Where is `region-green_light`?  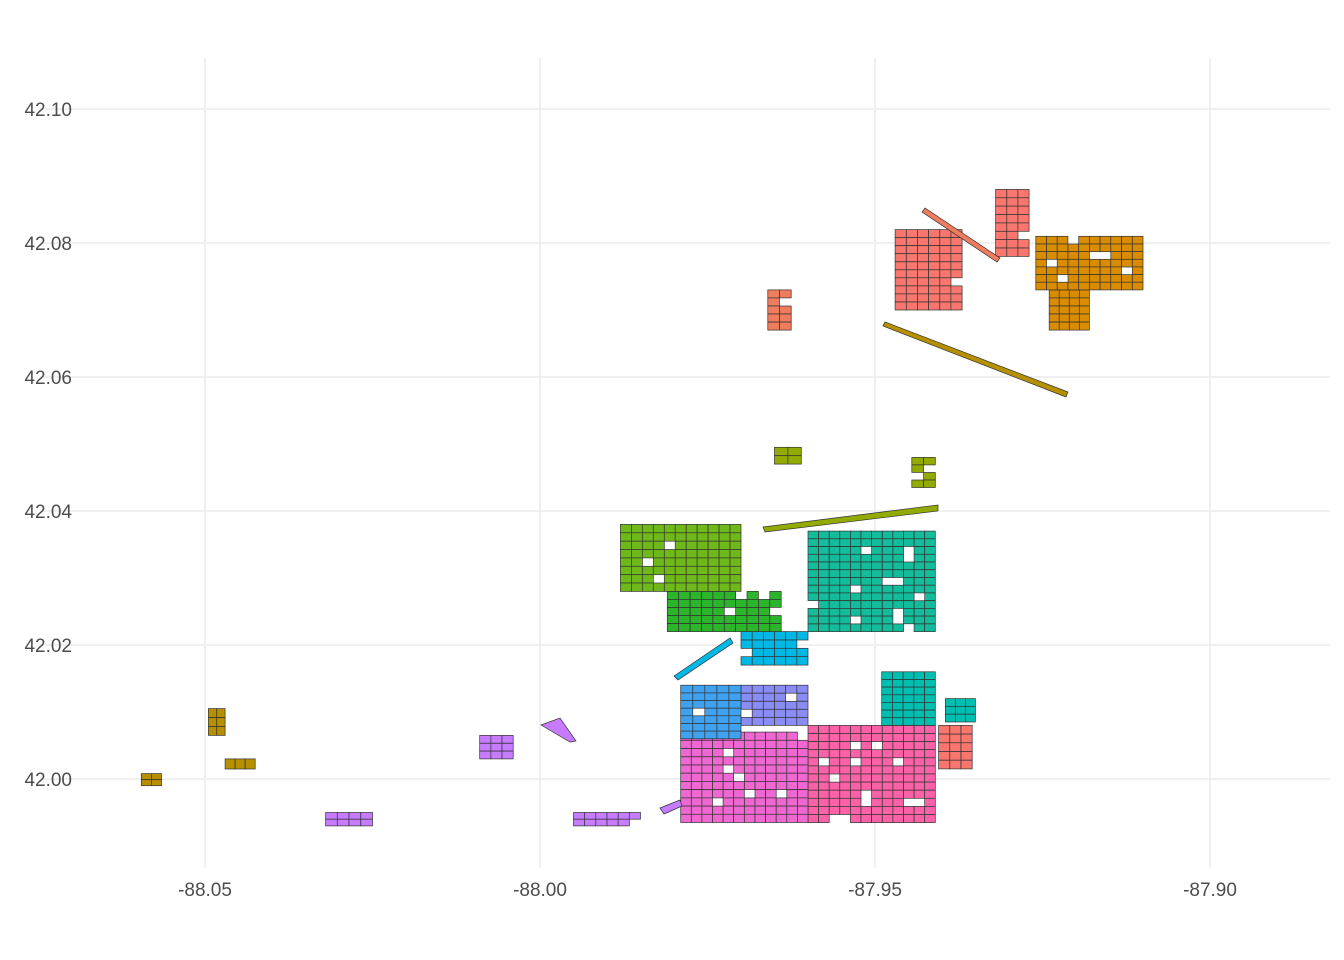 region-green_light is located at coordinates (681, 558).